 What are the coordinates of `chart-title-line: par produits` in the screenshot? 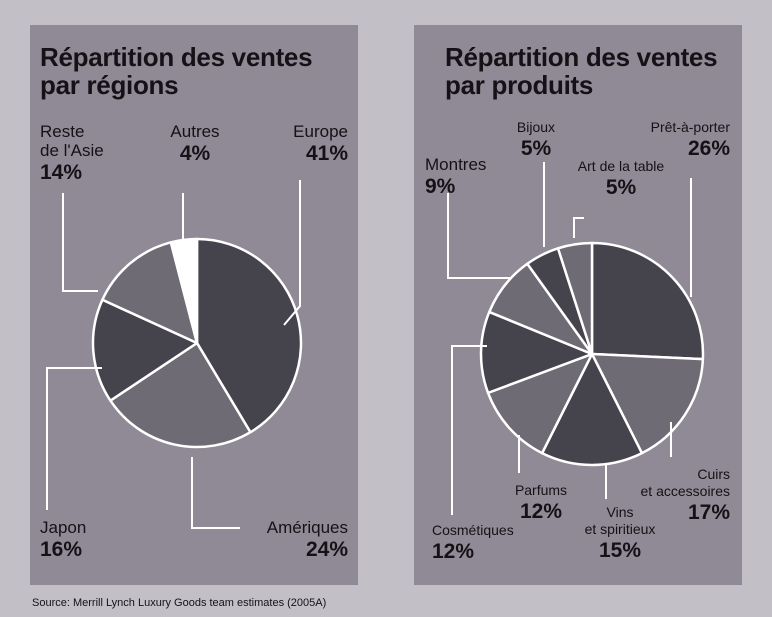 It's located at (519, 85).